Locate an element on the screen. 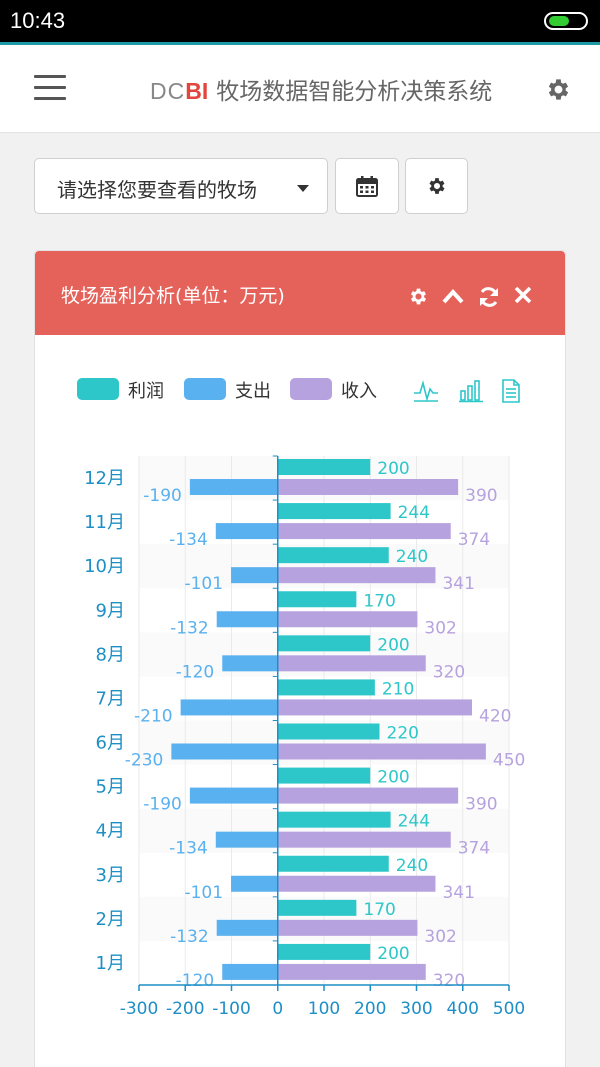 This screenshot has width=600, height=1067. battery-level is located at coordinates (559, 21).